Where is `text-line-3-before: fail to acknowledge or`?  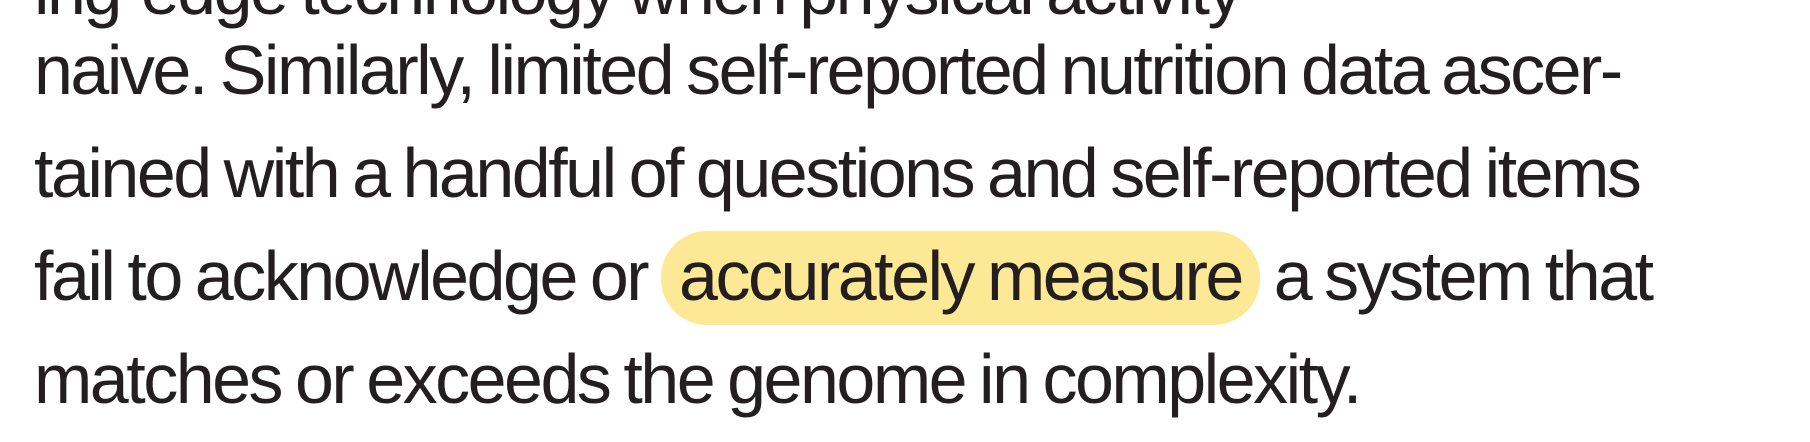
text-line-3-before: fail to acknowledge or is located at coordinates (348, 276).